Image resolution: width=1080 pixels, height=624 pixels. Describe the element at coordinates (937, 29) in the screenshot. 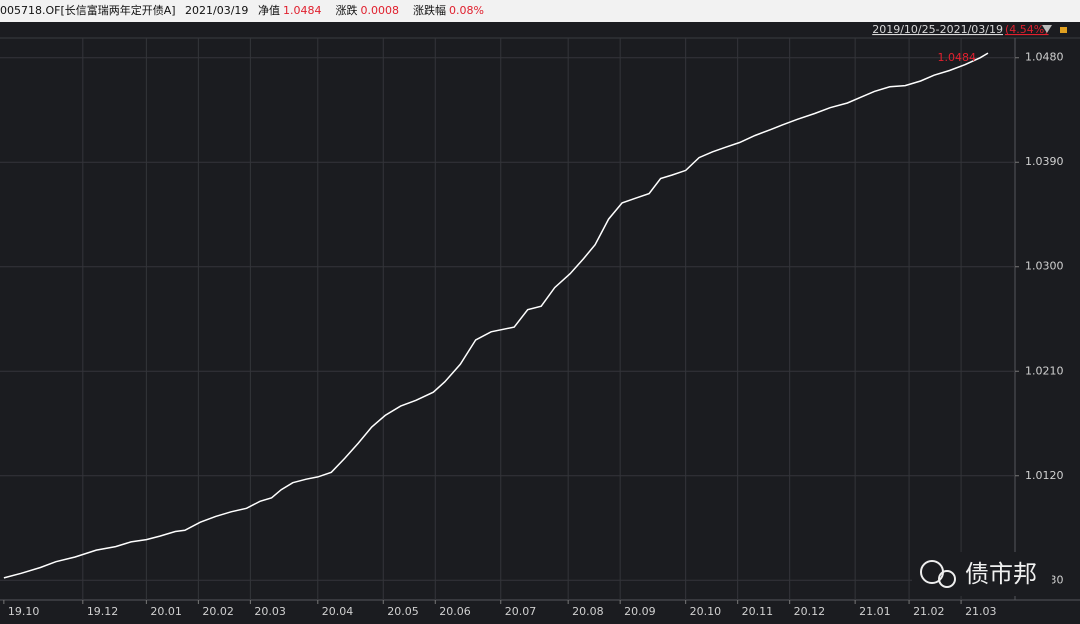

I see `range-text: 2019/10/25-2021/03/19` at that location.